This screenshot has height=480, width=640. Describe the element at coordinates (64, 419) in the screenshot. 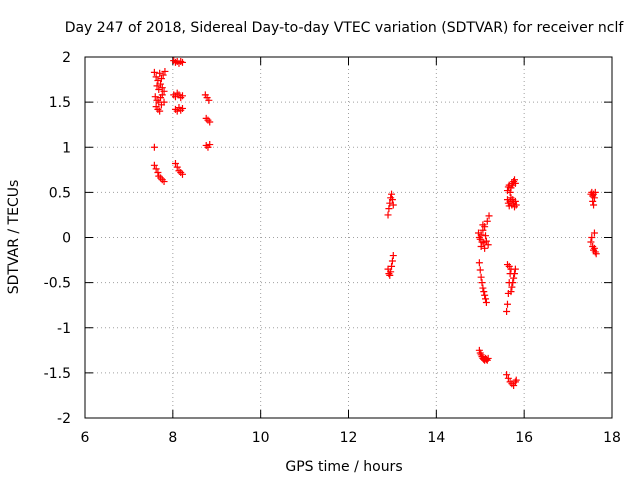

I see `y-tick-label: -2` at that location.